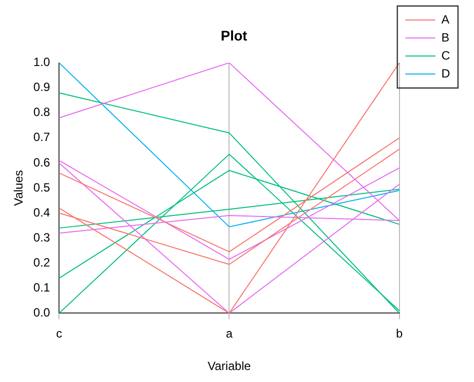 The width and height of the screenshot is (474, 382). I want to click on x-tick-label: a, so click(229, 333).